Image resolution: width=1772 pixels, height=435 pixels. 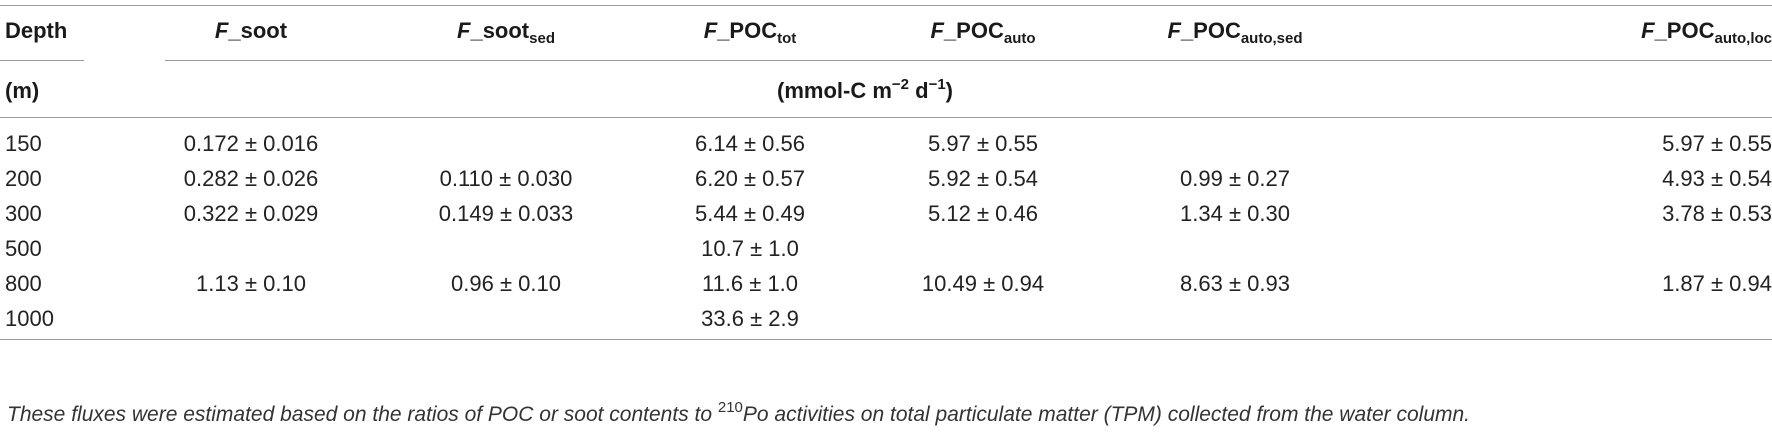 I want to click on cell-f-poc-tot: 5.44 ± 0.49, so click(x=750, y=213).